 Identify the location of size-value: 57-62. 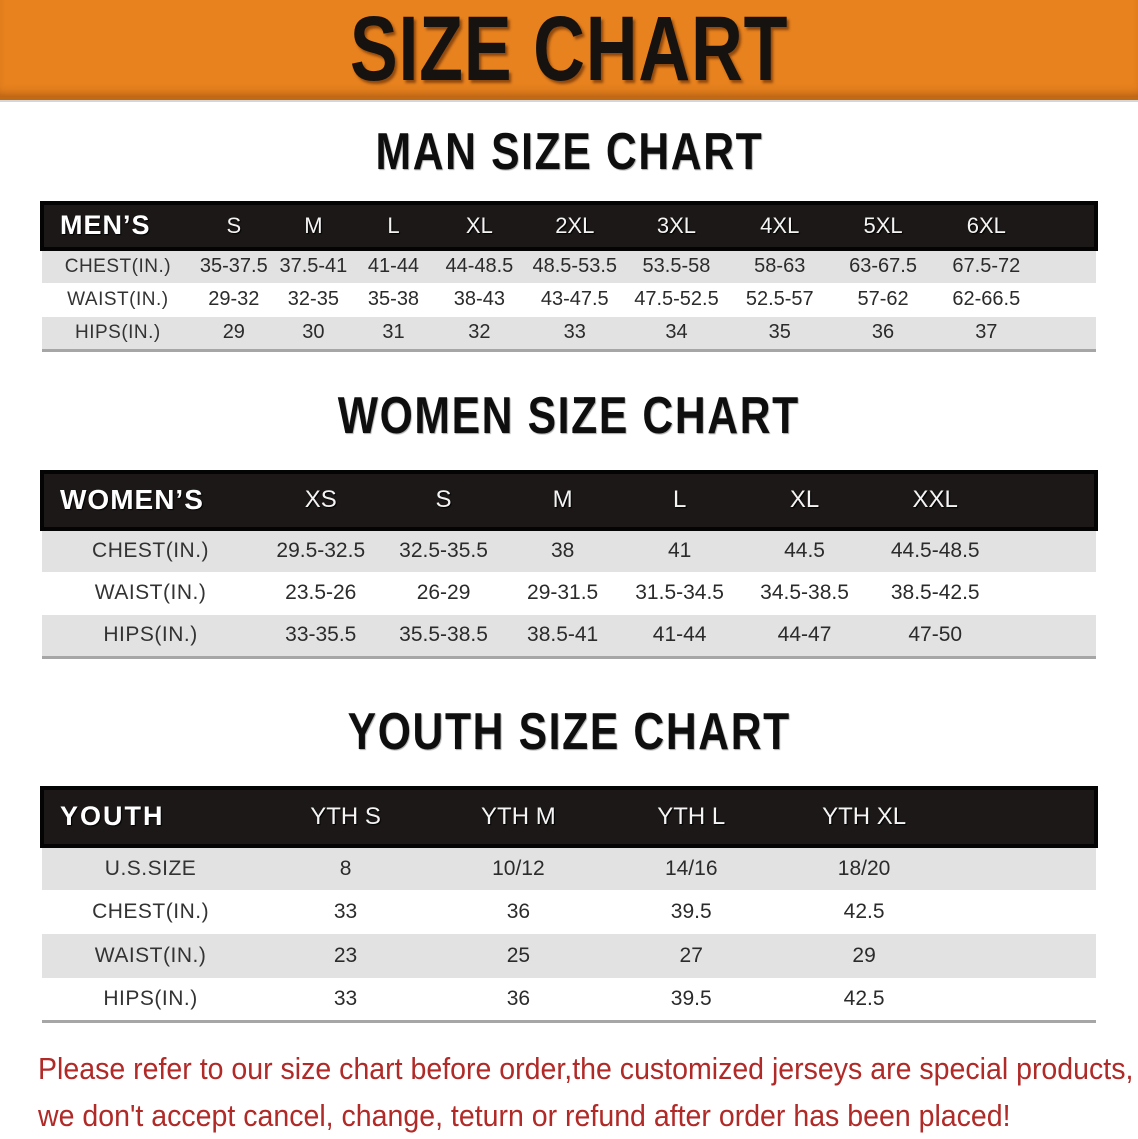
(883, 299).